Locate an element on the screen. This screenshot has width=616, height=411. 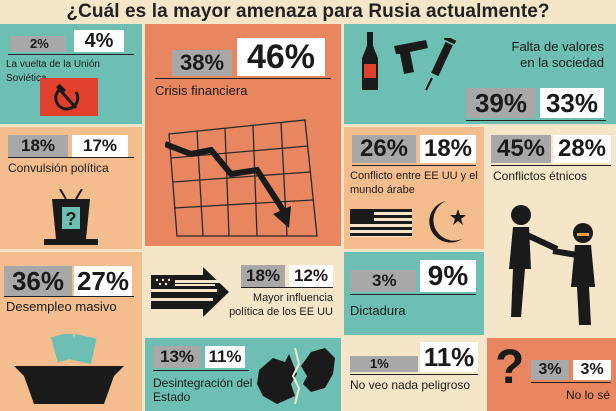
panel-no-lo-se: ? 3% 3% No lo sé is located at coordinates (551, 374).